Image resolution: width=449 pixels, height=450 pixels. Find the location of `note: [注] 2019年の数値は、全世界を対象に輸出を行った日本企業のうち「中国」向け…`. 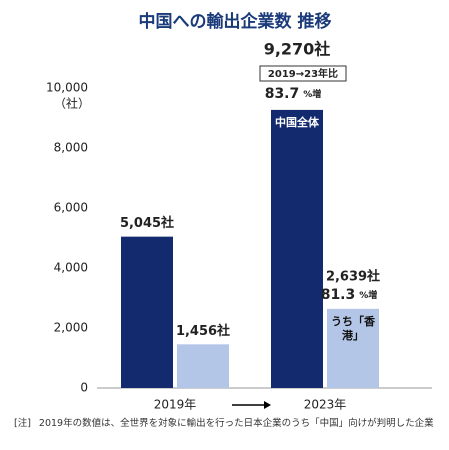

note: [注] 2019年の数値は、全世界を対象に輸出を行った日本企業のうち「中国」向け… is located at coordinates (224, 424).